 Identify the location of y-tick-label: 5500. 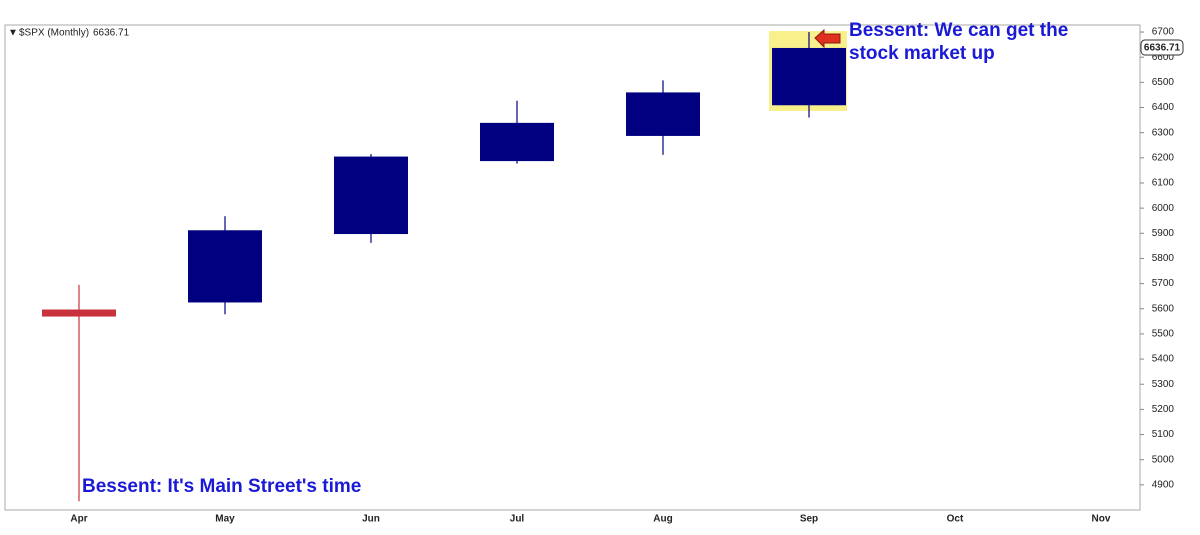
(1163, 334).